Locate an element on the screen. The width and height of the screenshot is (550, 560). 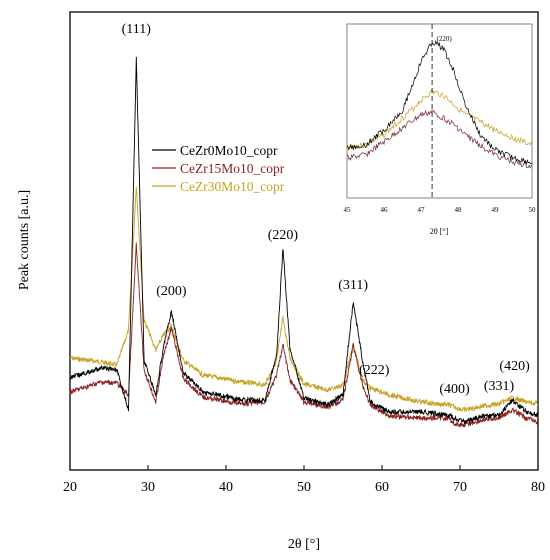
inset-x-ticks: 45 46 47 48 49 50 is located at coordinates (440, 210).